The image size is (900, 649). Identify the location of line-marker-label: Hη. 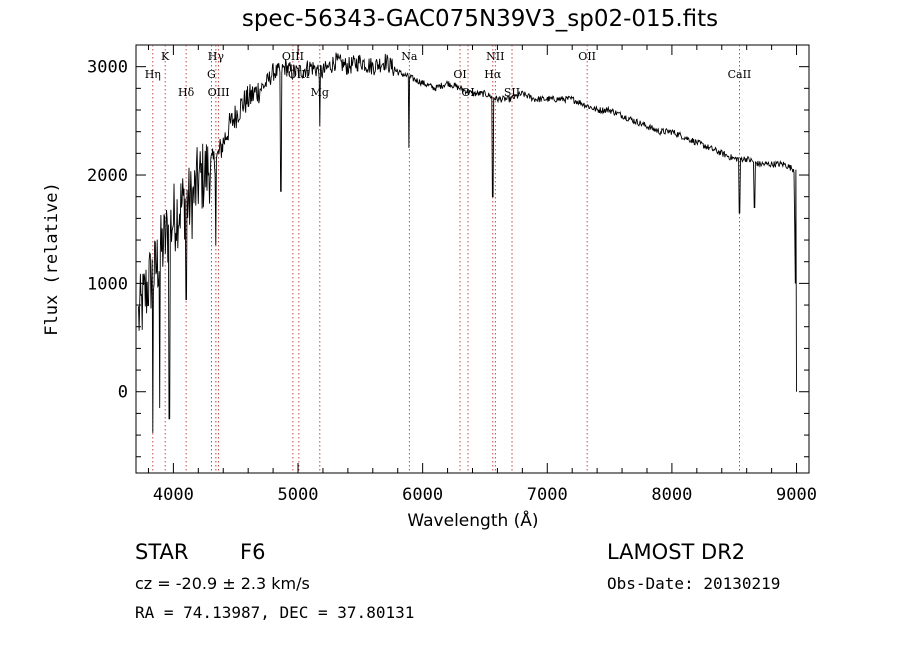
(153, 74).